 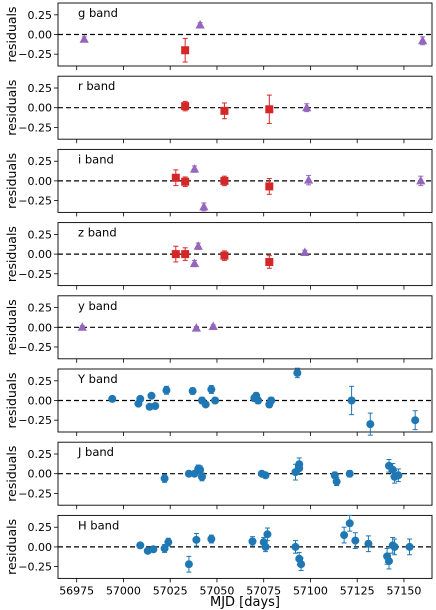 What do you see at coordinates (97, 379) in the screenshot?
I see `band-label: Y band` at bounding box center [97, 379].